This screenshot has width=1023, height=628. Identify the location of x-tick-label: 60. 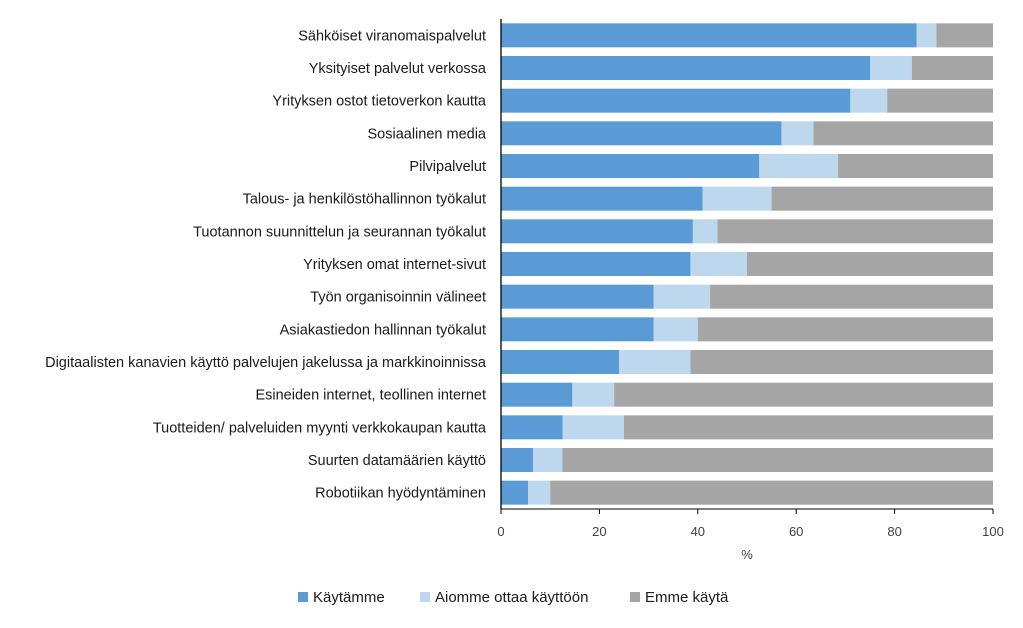
(796, 531).